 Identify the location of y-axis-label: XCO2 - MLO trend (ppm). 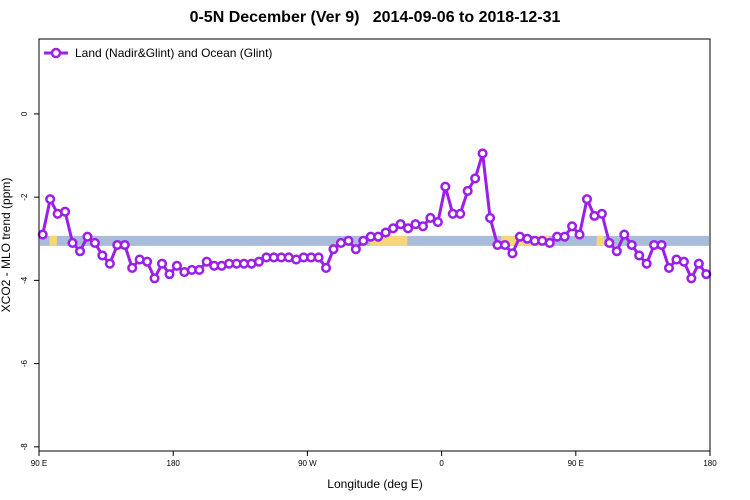
(6, 245).